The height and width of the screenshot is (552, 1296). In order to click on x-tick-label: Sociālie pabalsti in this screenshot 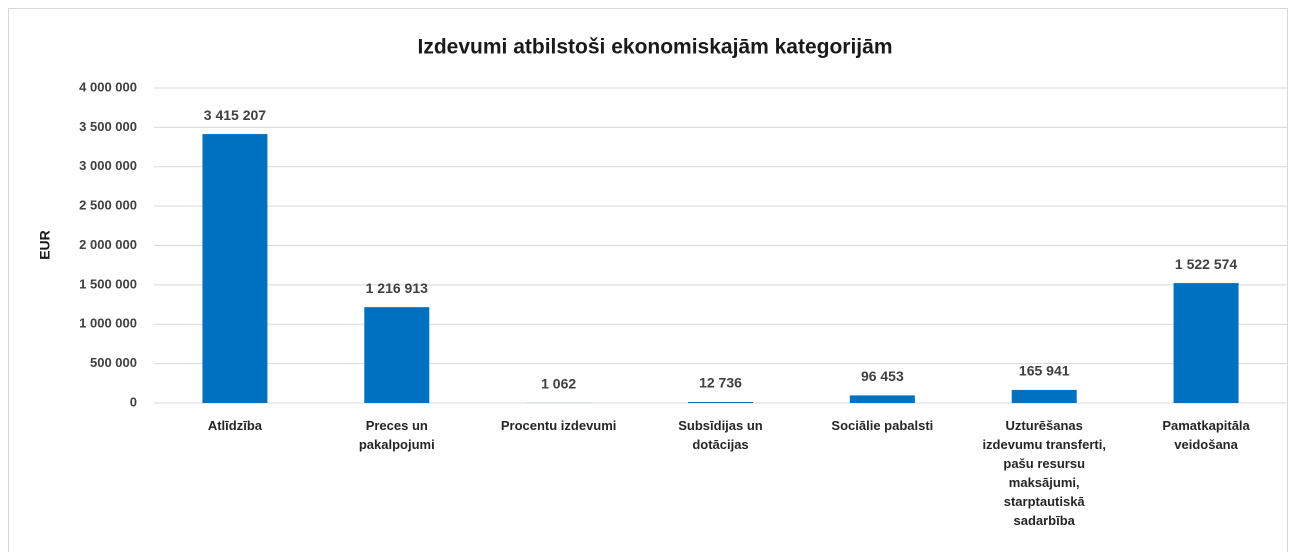, I will do `click(882, 425)`.